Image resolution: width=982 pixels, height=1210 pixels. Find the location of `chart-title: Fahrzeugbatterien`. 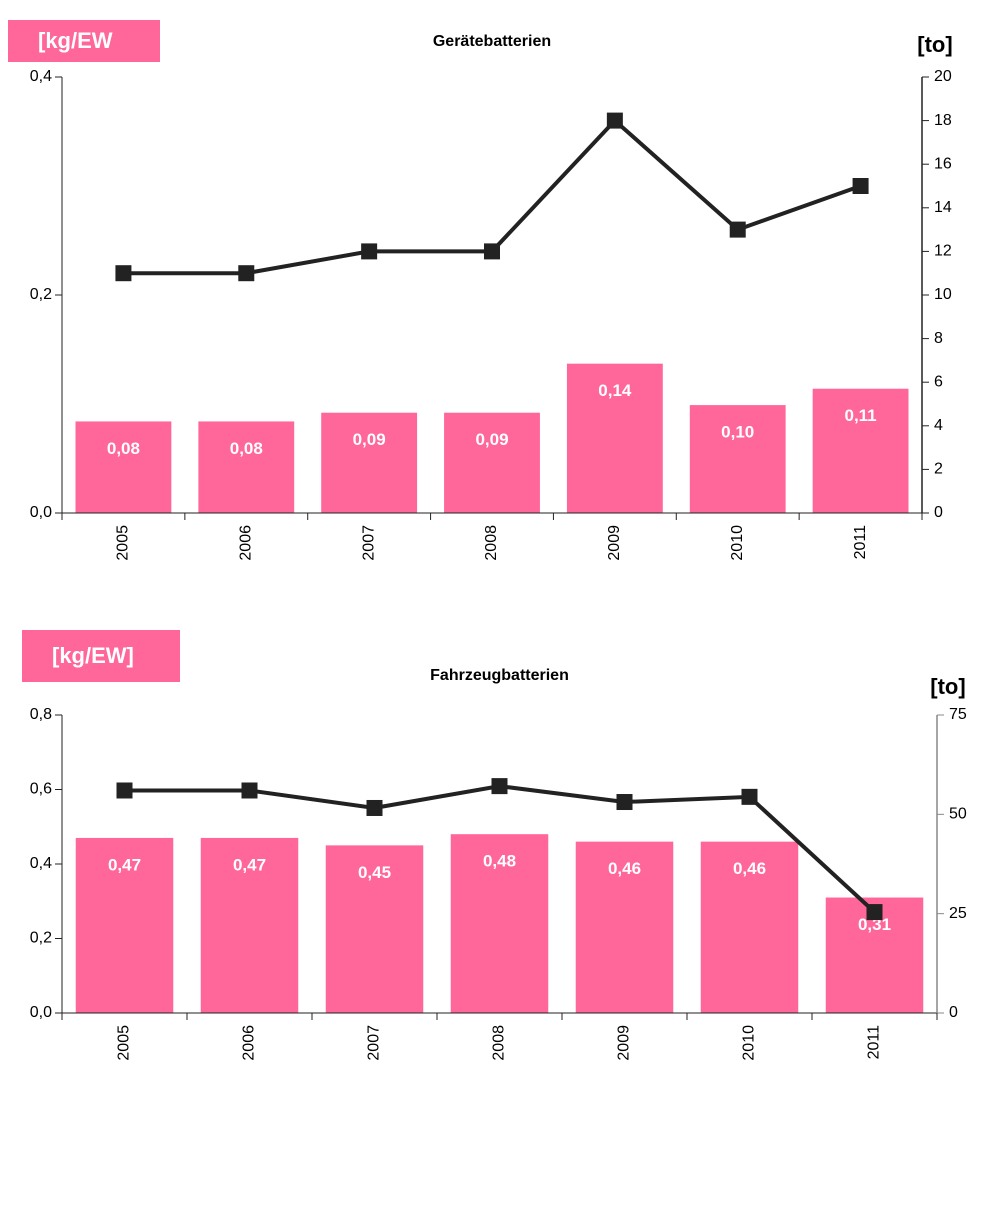

chart-title: Fahrzeugbatterien is located at coordinates (499, 675).